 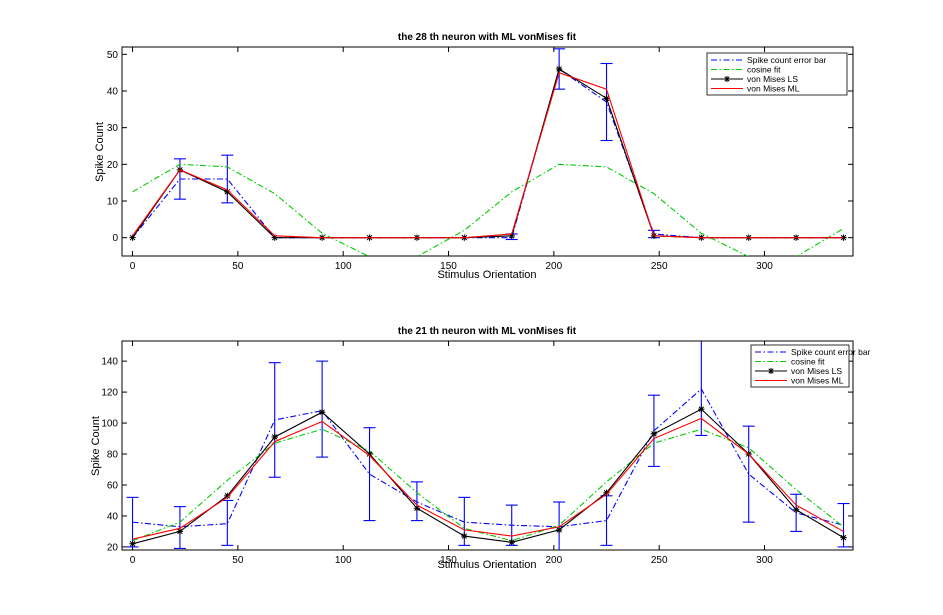 I want to click on y-tick-label: 60, so click(x=113, y=485).